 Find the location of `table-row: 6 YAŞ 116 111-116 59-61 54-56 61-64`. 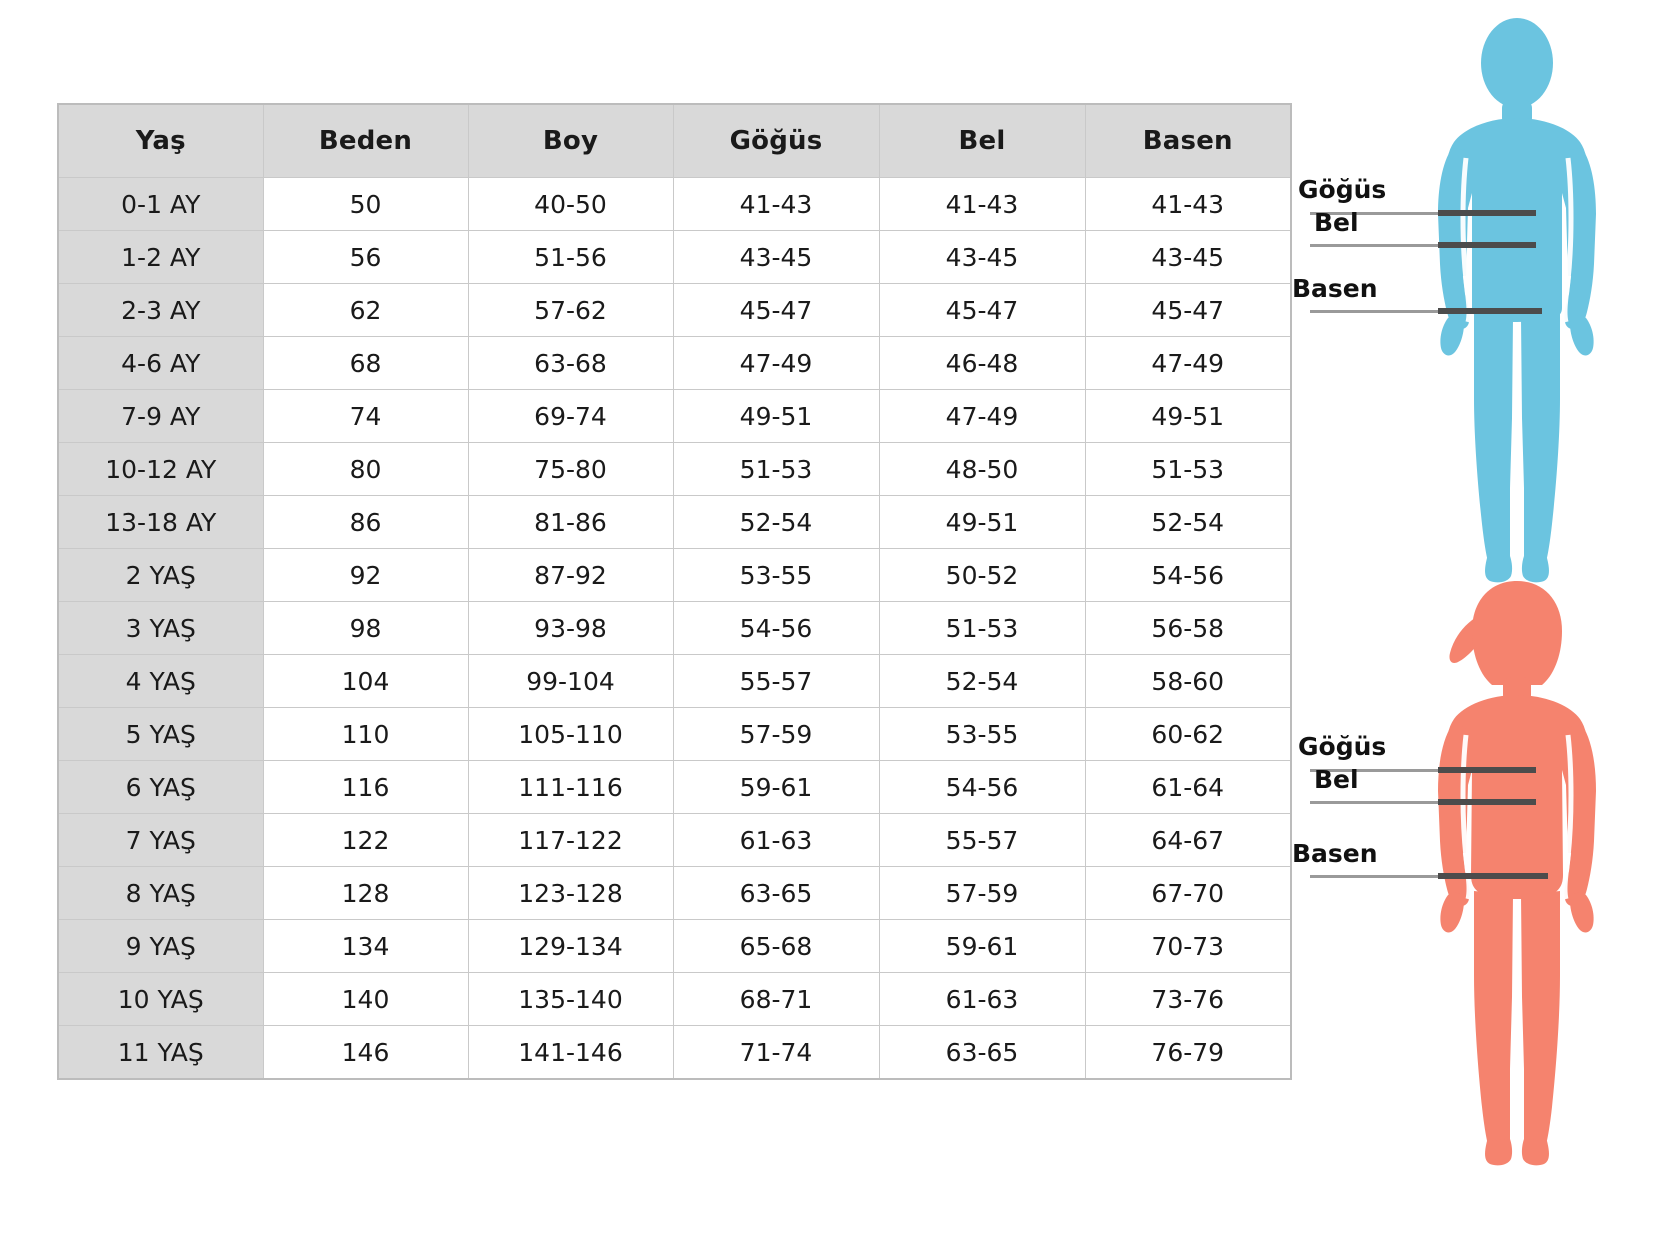

table-row: 6 YAŞ 116 111-116 59-61 54-56 61-64 is located at coordinates (674, 787).